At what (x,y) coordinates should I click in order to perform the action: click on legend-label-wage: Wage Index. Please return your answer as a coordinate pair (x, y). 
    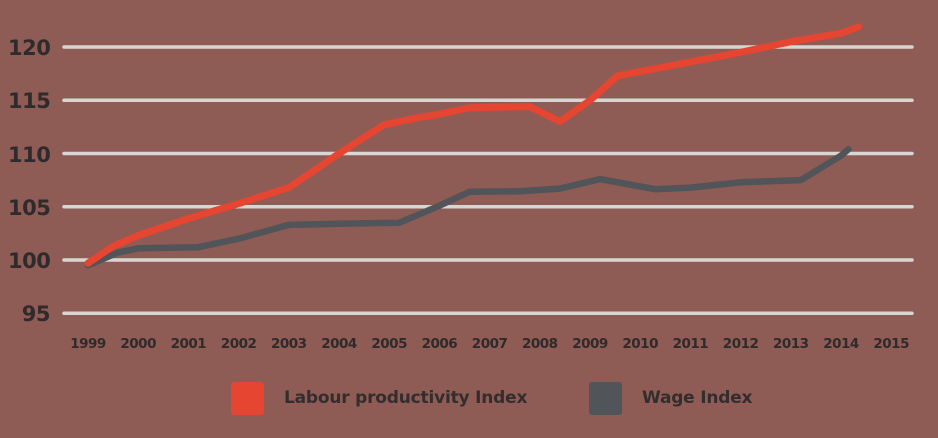
    Looking at the image, I should click on (697, 398).